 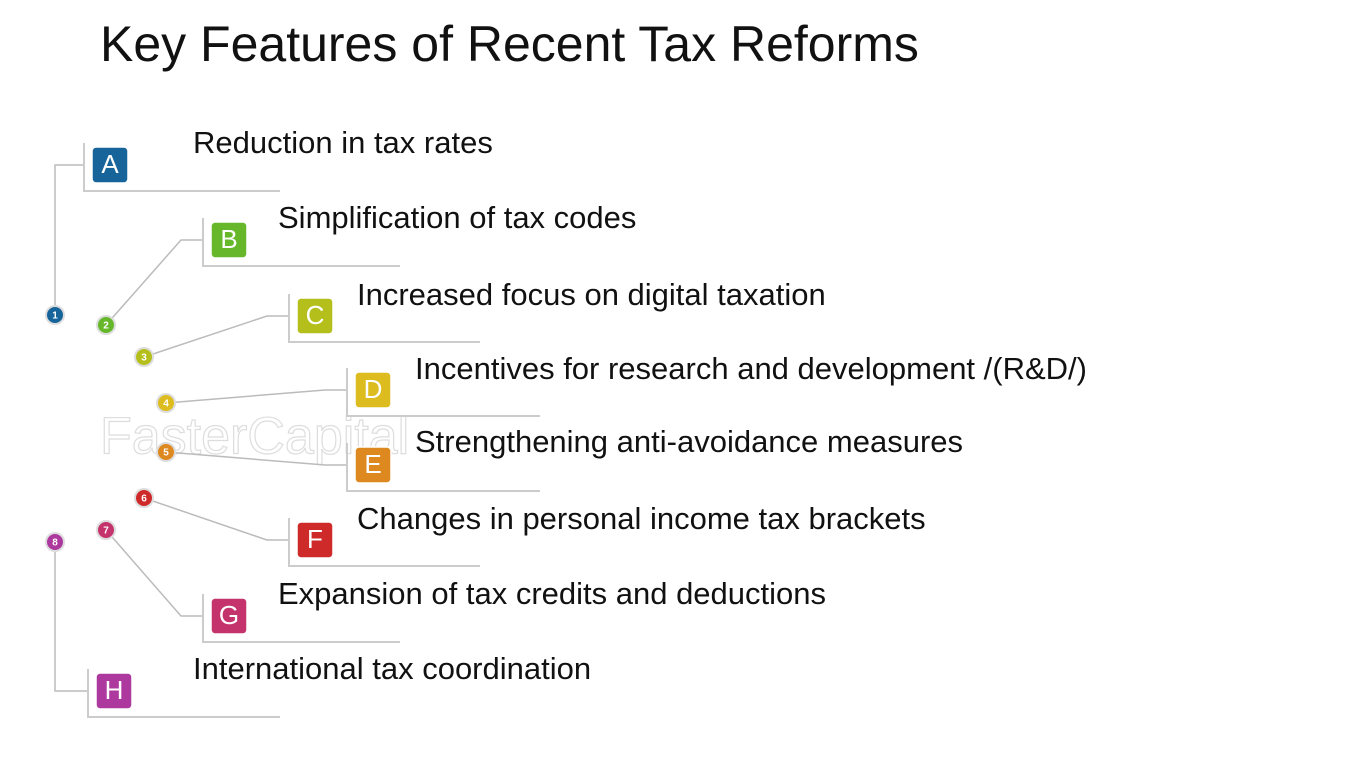 I want to click on number: 1, so click(x=55, y=316).